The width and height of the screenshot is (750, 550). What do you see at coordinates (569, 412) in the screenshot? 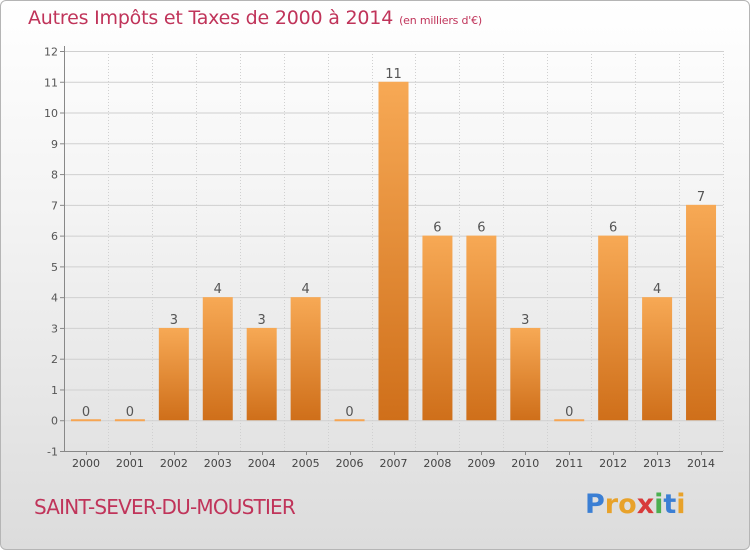
I see `data-label-2011: 0` at bounding box center [569, 412].